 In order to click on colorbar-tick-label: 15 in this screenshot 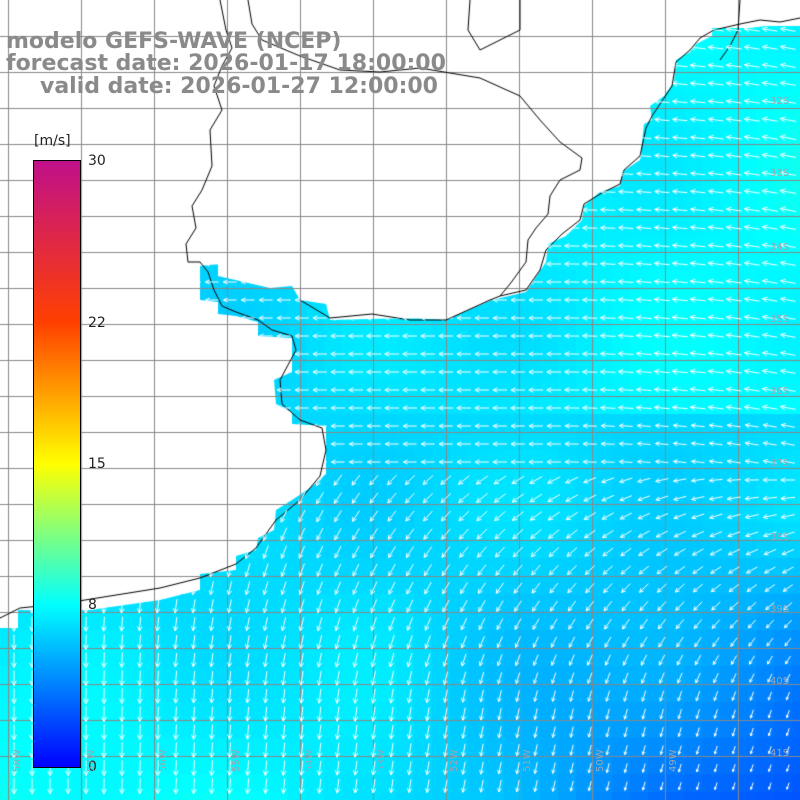, I will do `click(97, 464)`.